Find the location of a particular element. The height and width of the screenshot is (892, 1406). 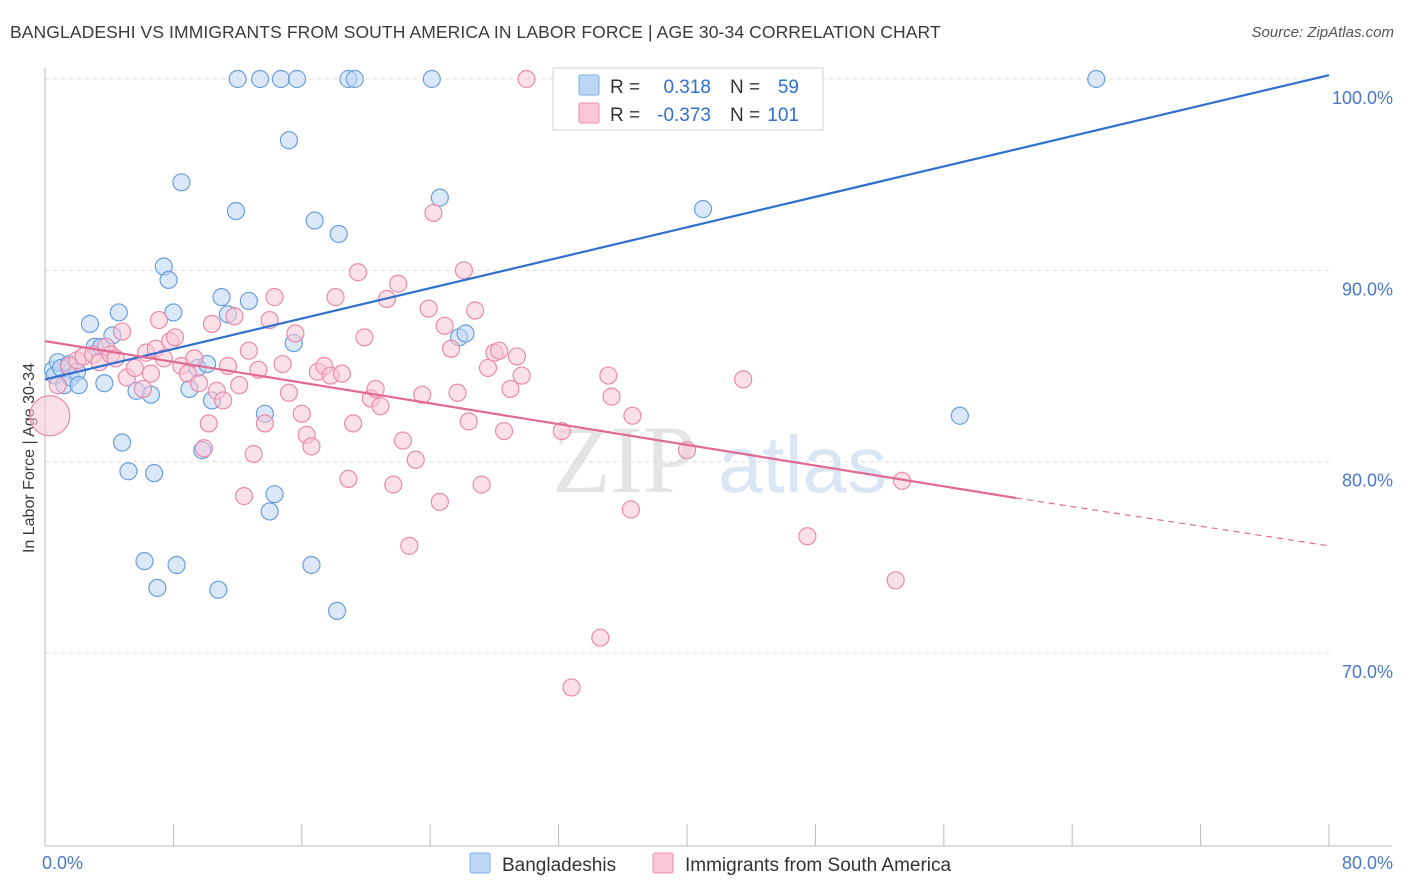

series-legend-label-bangladeshis: Bangladeshis is located at coordinates (559, 865).